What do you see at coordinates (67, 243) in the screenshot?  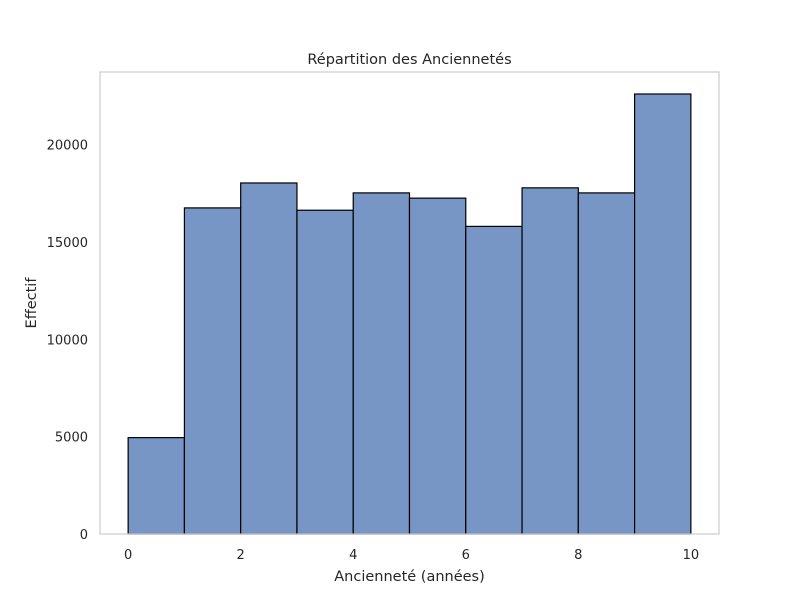 I see `y-tick-label-3: 15000` at bounding box center [67, 243].